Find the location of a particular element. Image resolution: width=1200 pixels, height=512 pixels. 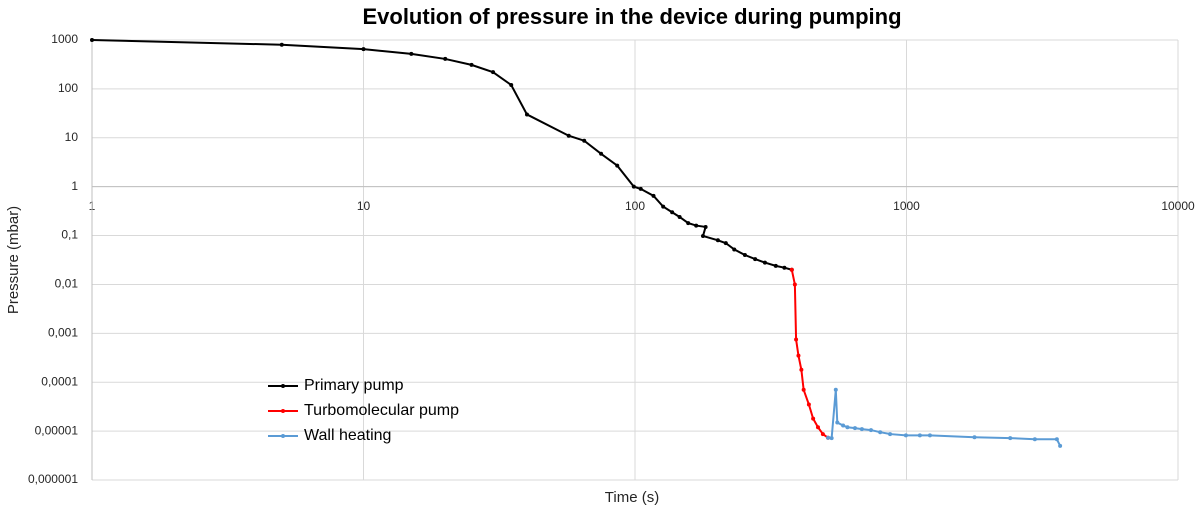

y-tick-label: 0,001 is located at coordinates (63, 333).